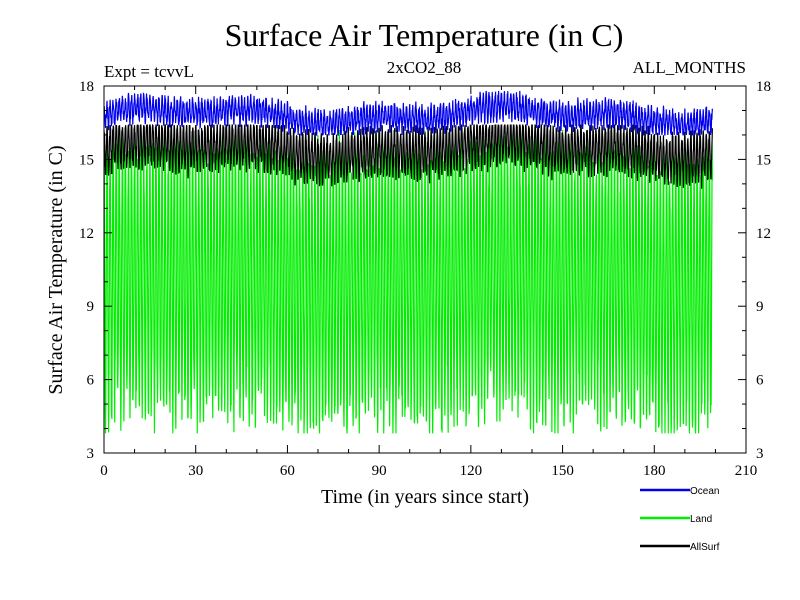  What do you see at coordinates (760, 381) in the screenshot?
I see `y-tick-label-right: 6` at bounding box center [760, 381].